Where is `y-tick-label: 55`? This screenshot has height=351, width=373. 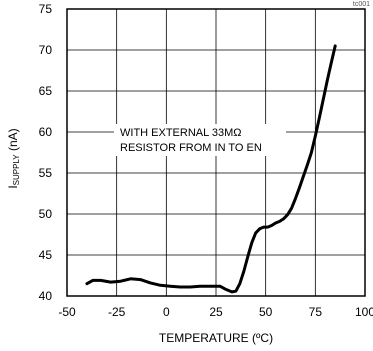
y-tick-label: 55 is located at coordinates (46, 173).